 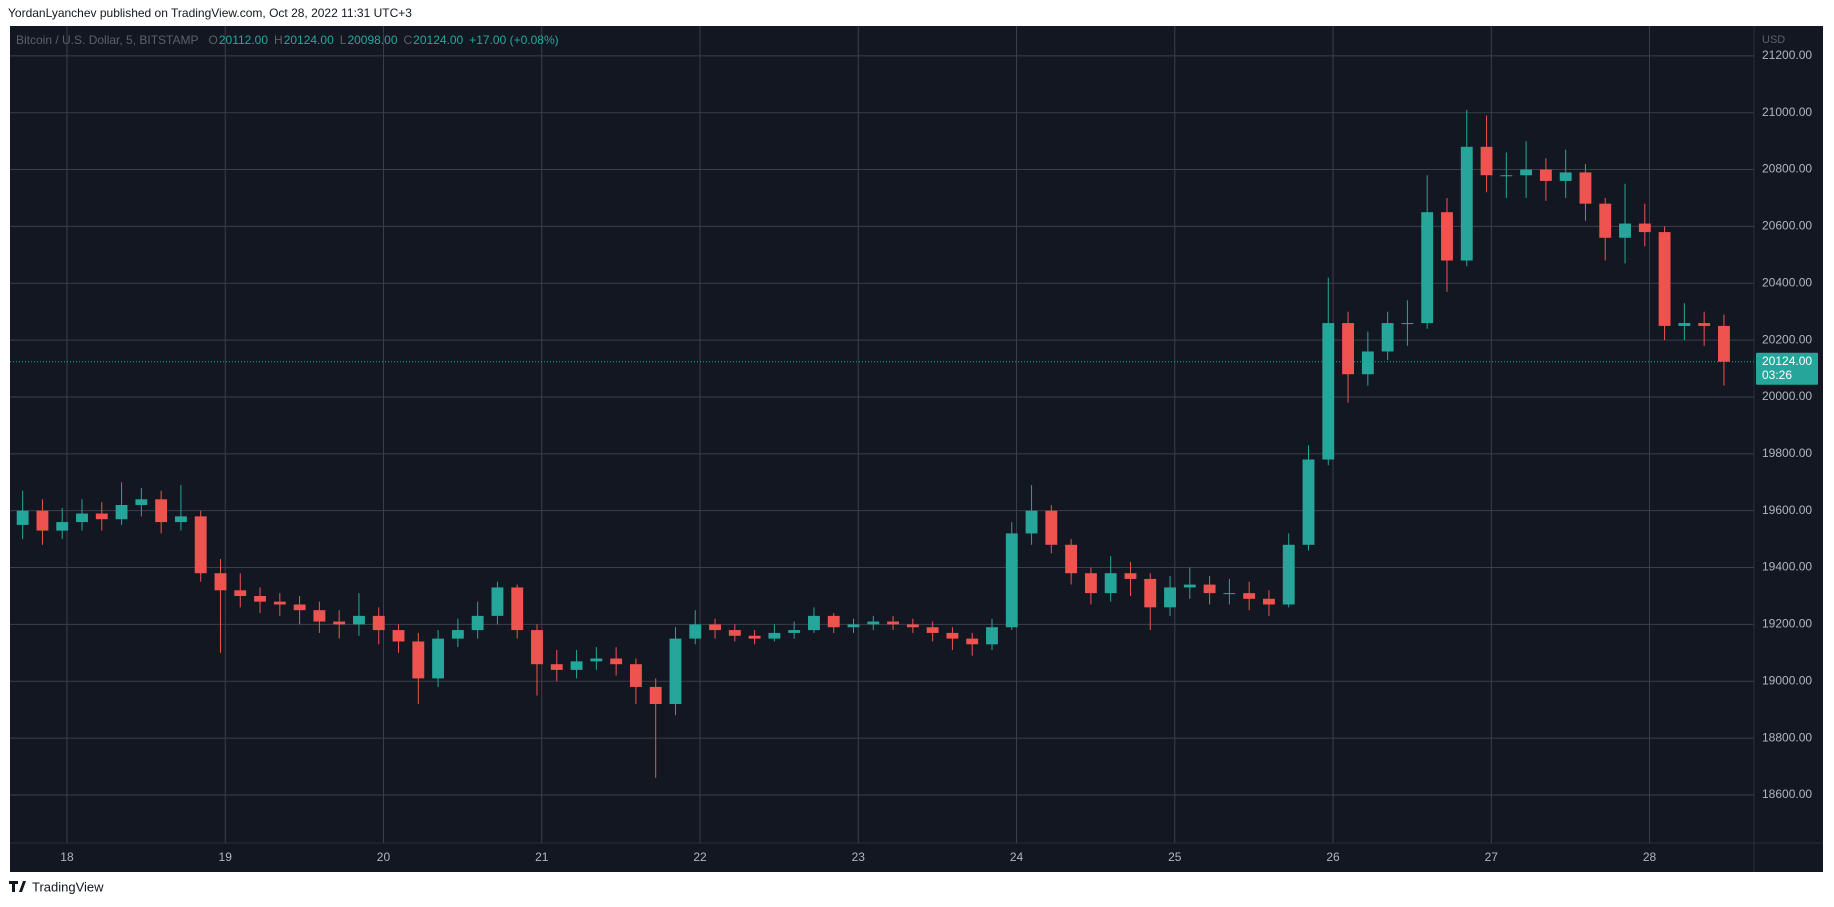 What do you see at coordinates (1787, 339) in the screenshot?
I see `y-tick-label: 20200.00` at bounding box center [1787, 339].